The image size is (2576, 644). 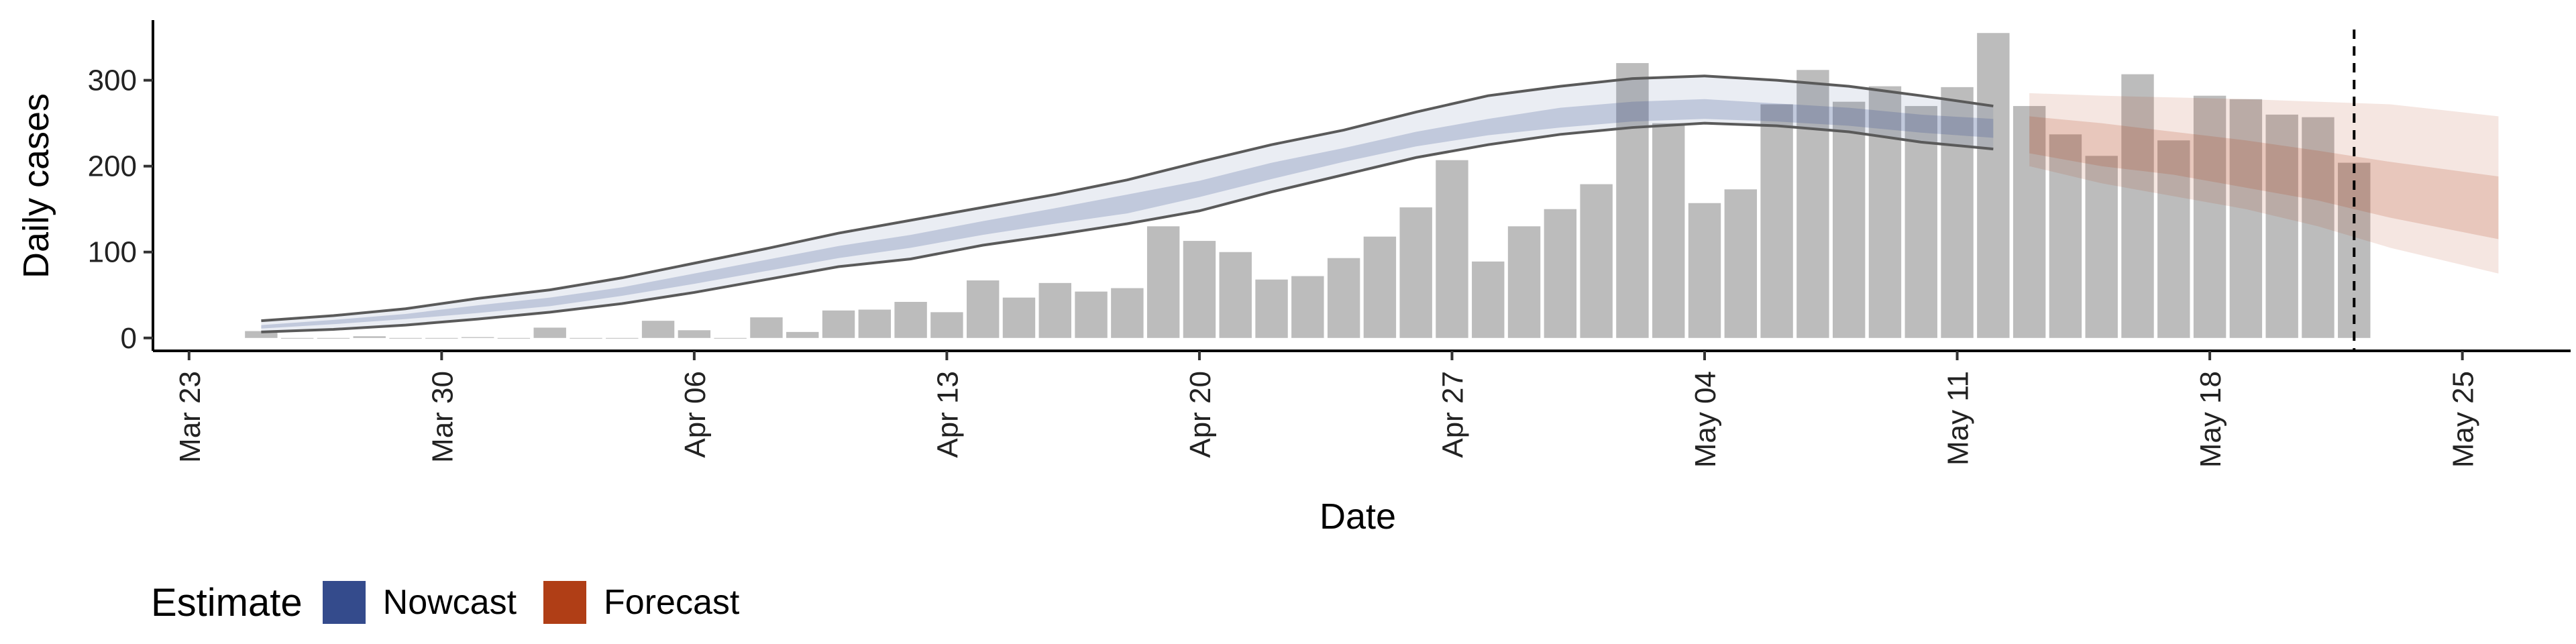 I want to click on legend: Estimate Nowcast Forecast, so click(x=458, y=602).